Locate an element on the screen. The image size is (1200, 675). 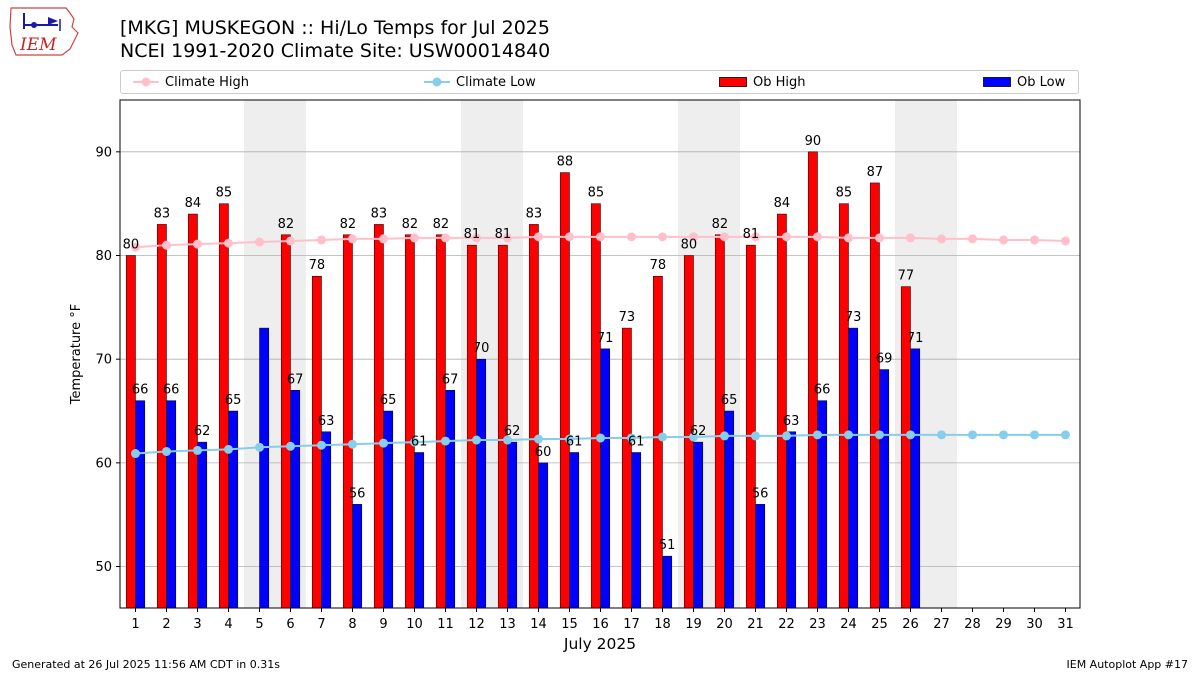
x-tick-label: 17 is located at coordinates (631, 624).